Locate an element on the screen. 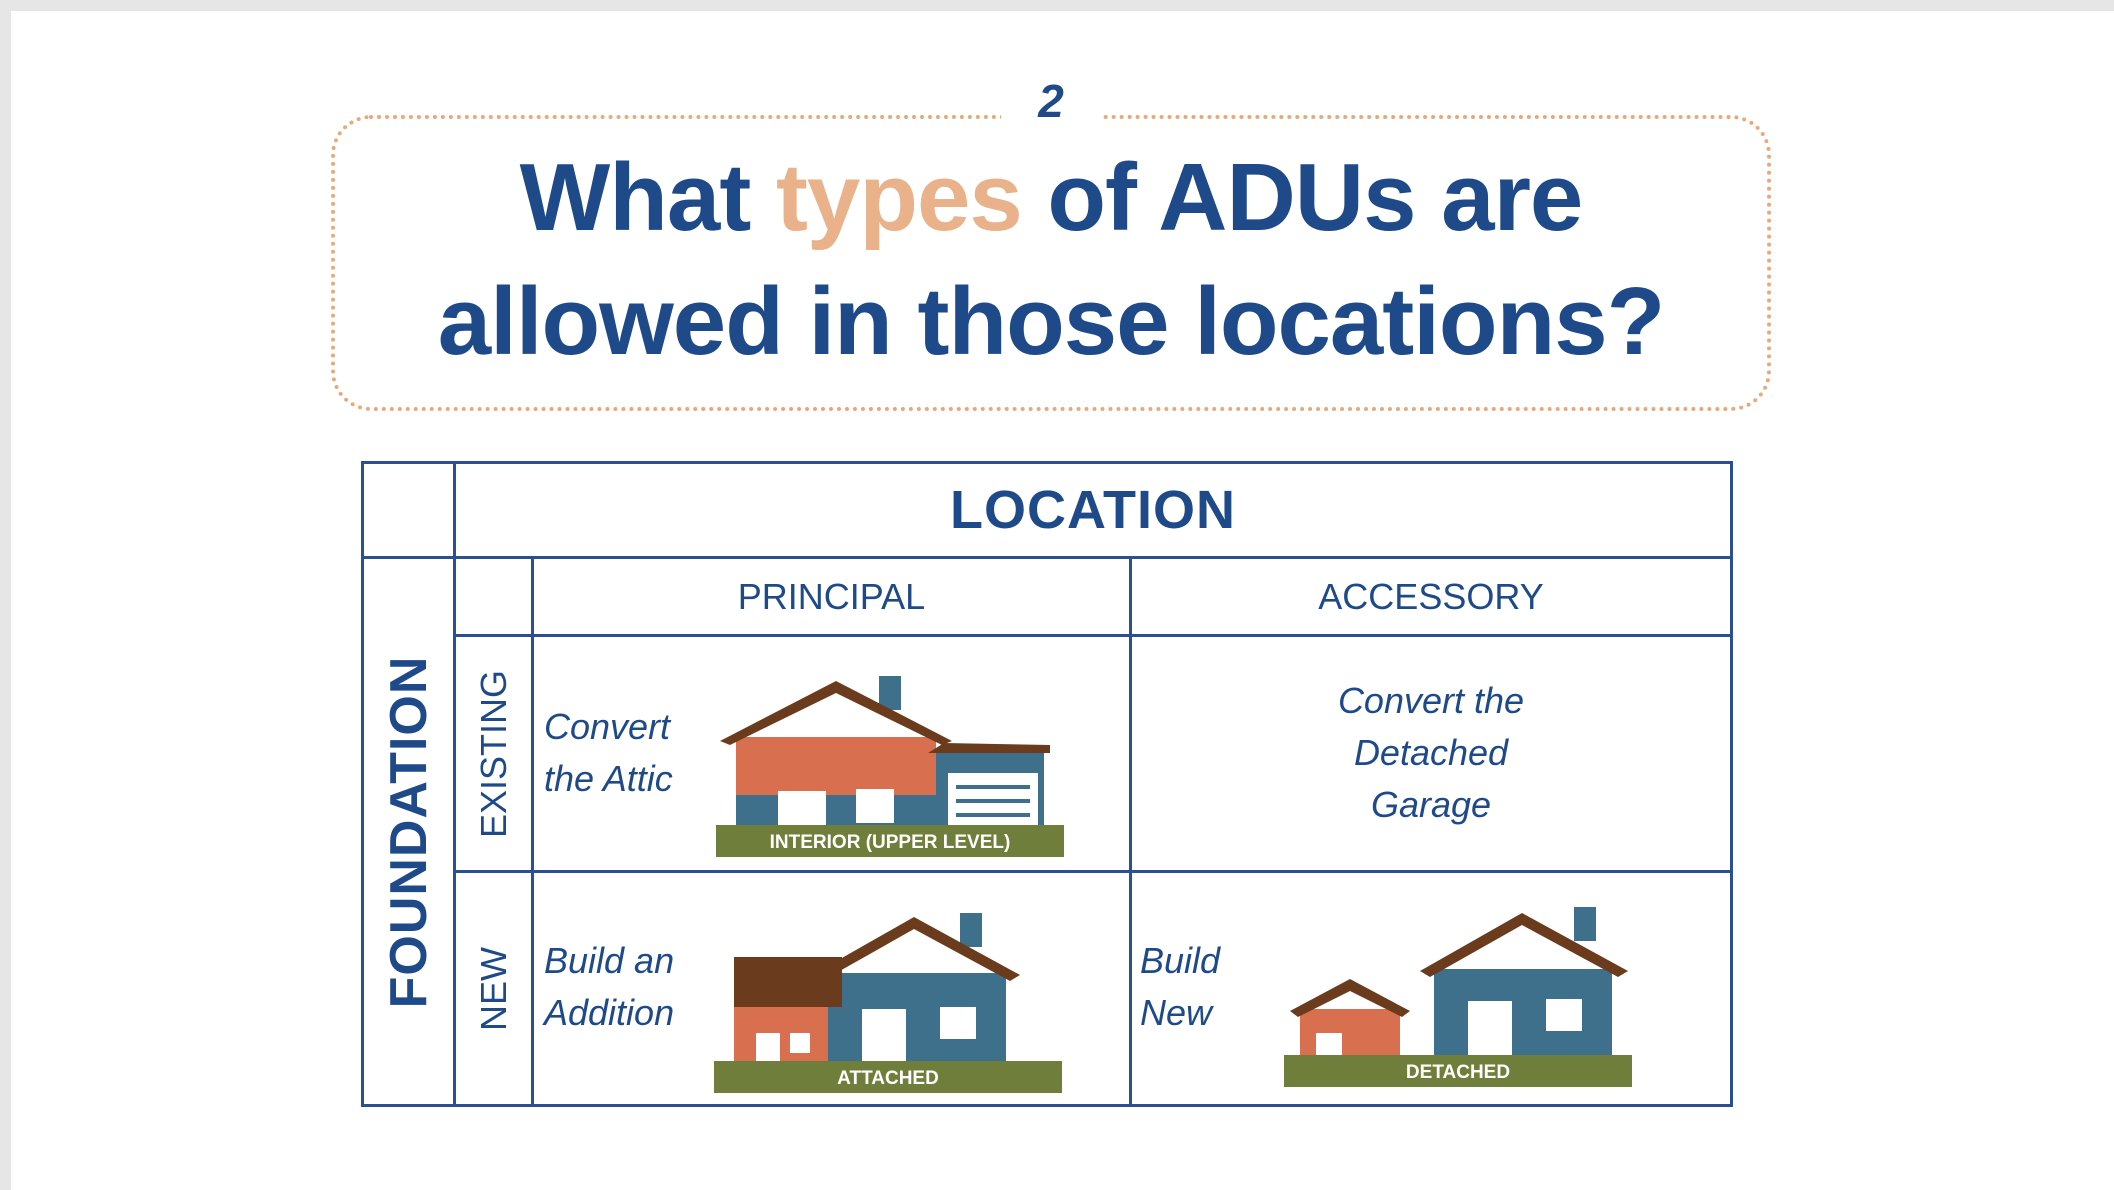 Image resolution: width=2114 pixels, height=1190 pixels. house-attic-illustration: INTERIOR (UPPER LEVEL) is located at coordinates (892, 766).